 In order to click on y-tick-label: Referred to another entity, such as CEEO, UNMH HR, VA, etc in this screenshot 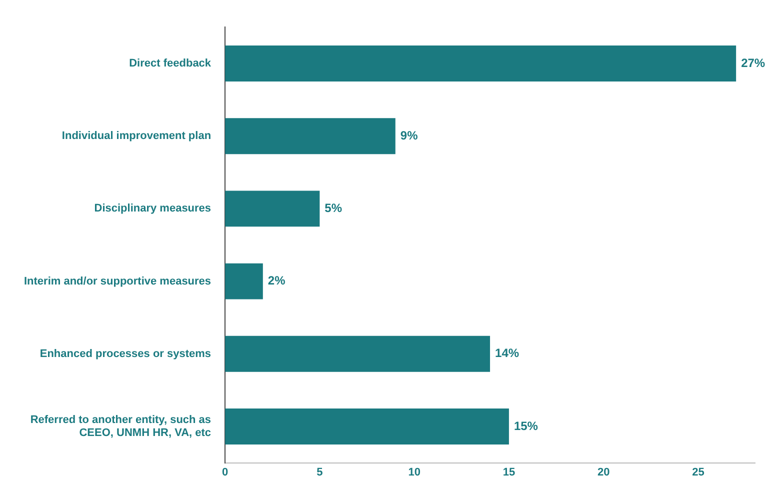, I will do `click(121, 427)`.